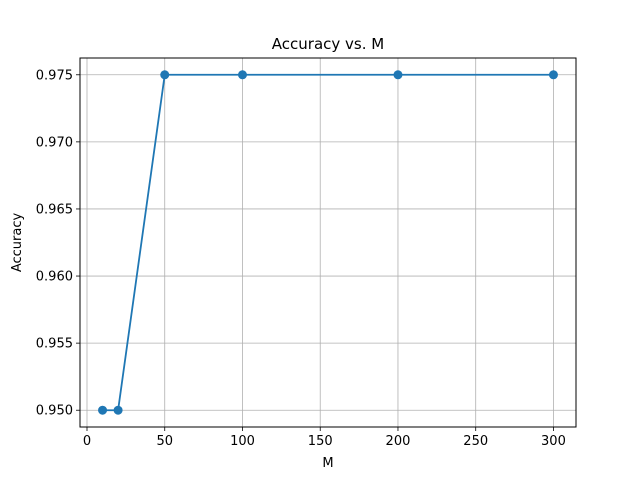 The height and width of the screenshot is (480, 640). What do you see at coordinates (164, 441) in the screenshot?
I see `x-tick-label: 50` at bounding box center [164, 441].